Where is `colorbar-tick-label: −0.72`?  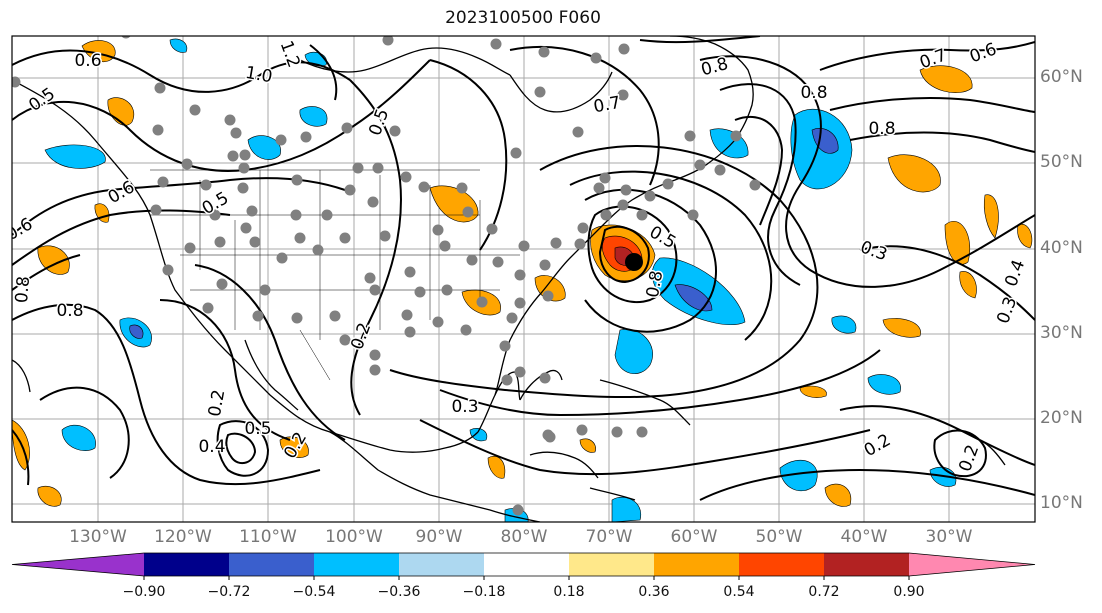
colorbar-tick-label: −0.72 is located at coordinates (229, 592).